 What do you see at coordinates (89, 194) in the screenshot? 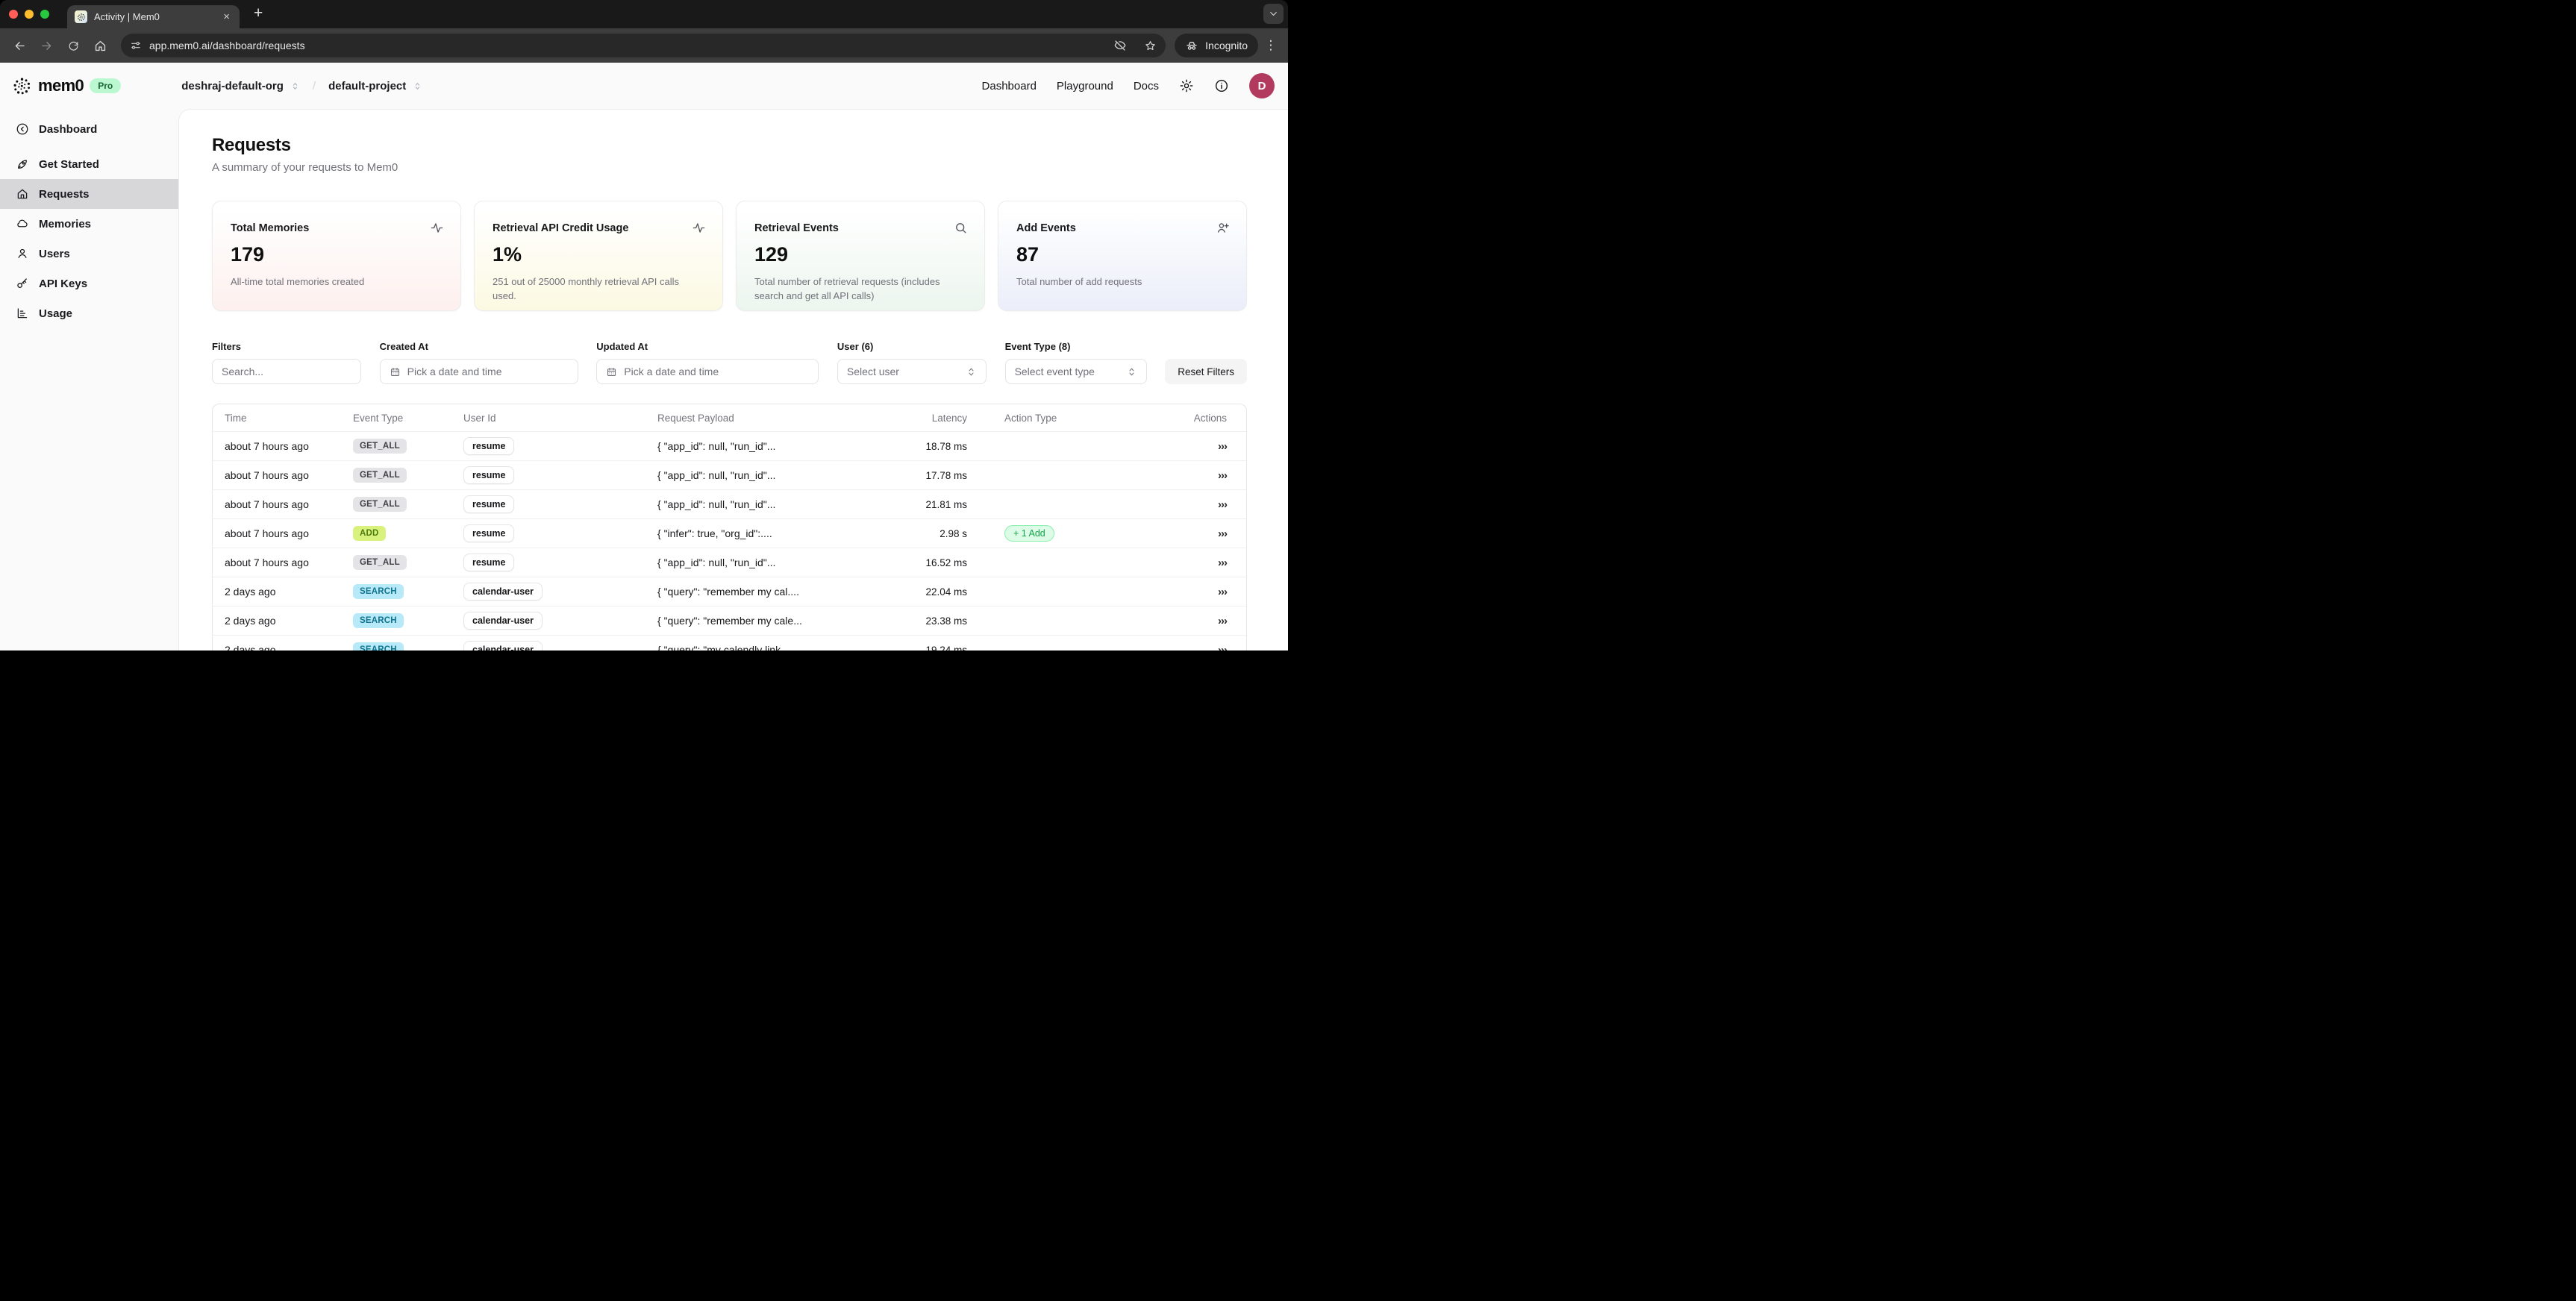
I see `sidebar-item-requests: Requests` at bounding box center [89, 194].